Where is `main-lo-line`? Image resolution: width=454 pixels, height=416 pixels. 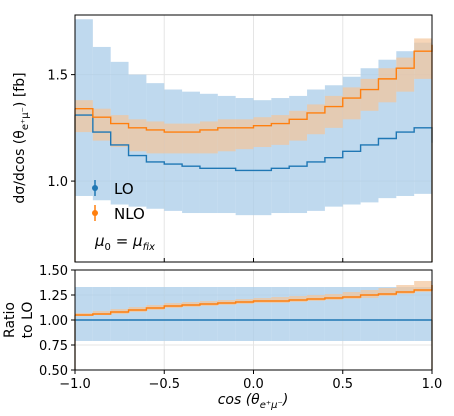
main-lo-line is located at coordinates (254, 143).